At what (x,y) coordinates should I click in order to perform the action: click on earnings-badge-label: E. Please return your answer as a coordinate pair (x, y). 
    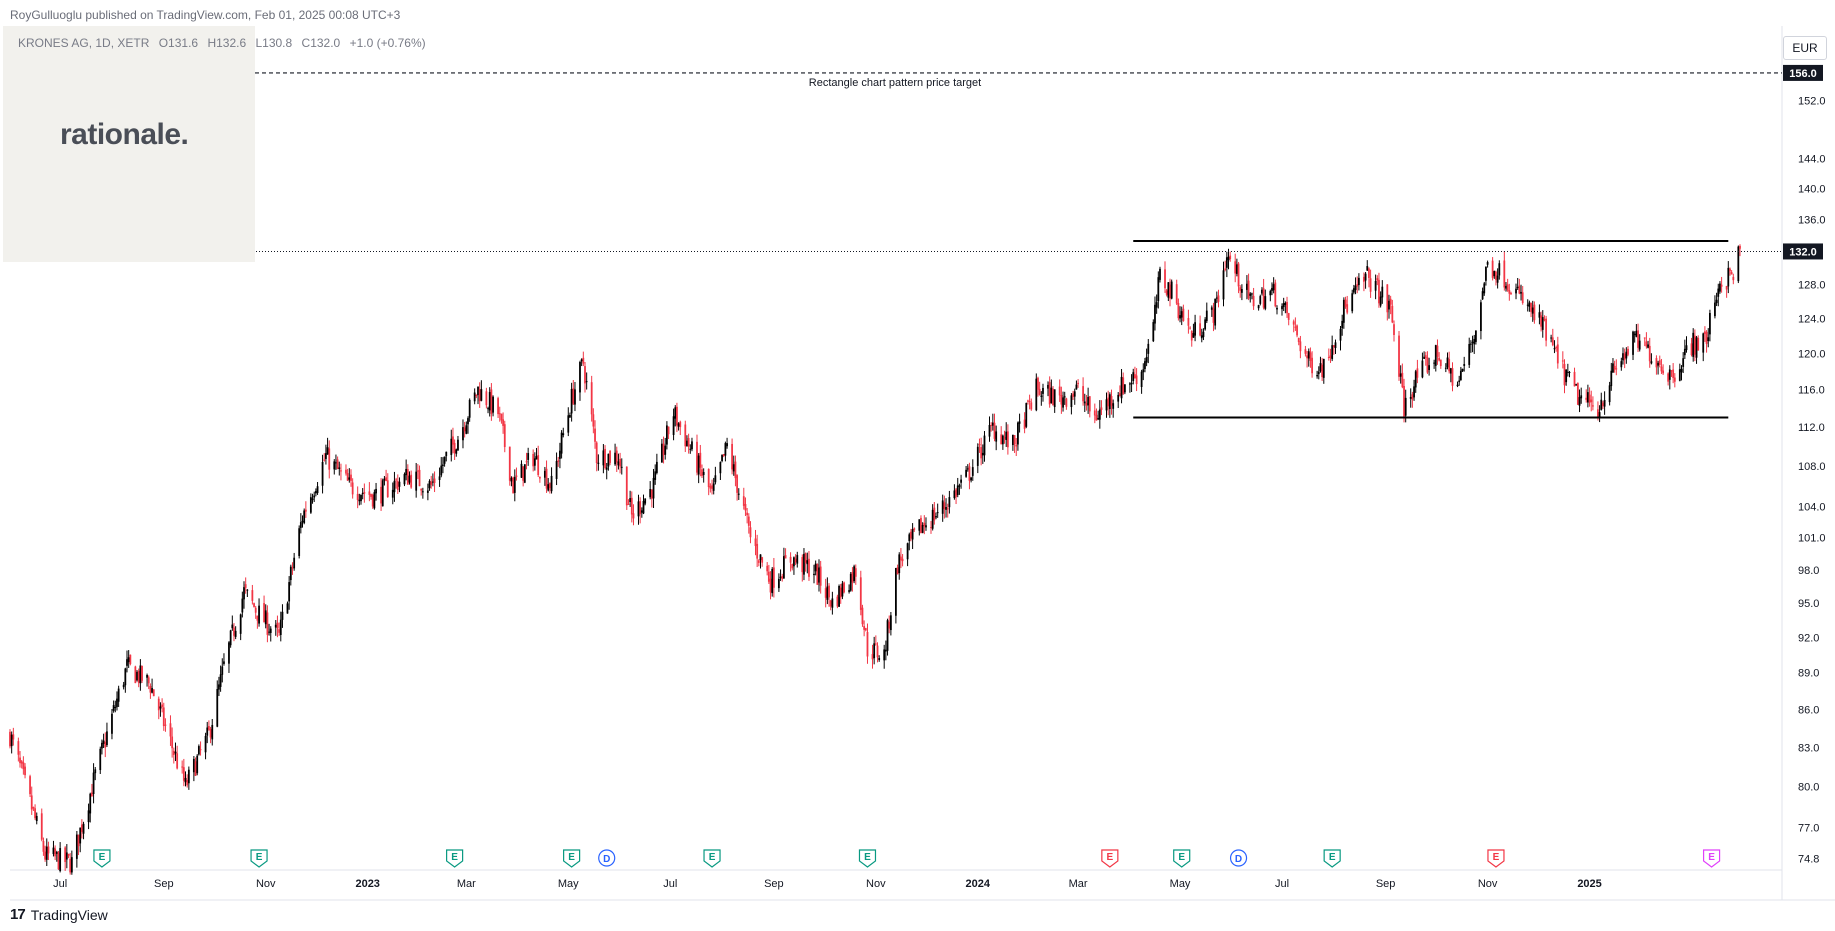
    Looking at the image, I should click on (102, 857).